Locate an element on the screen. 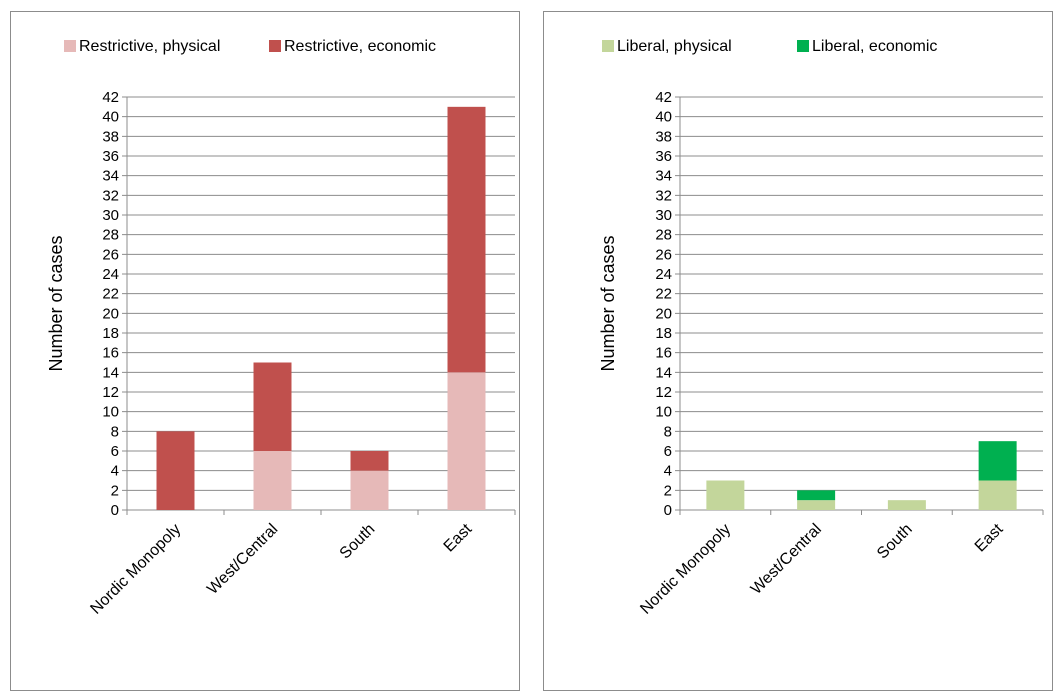  bar-liberal-economic-east is located at coordinates (997, 461).